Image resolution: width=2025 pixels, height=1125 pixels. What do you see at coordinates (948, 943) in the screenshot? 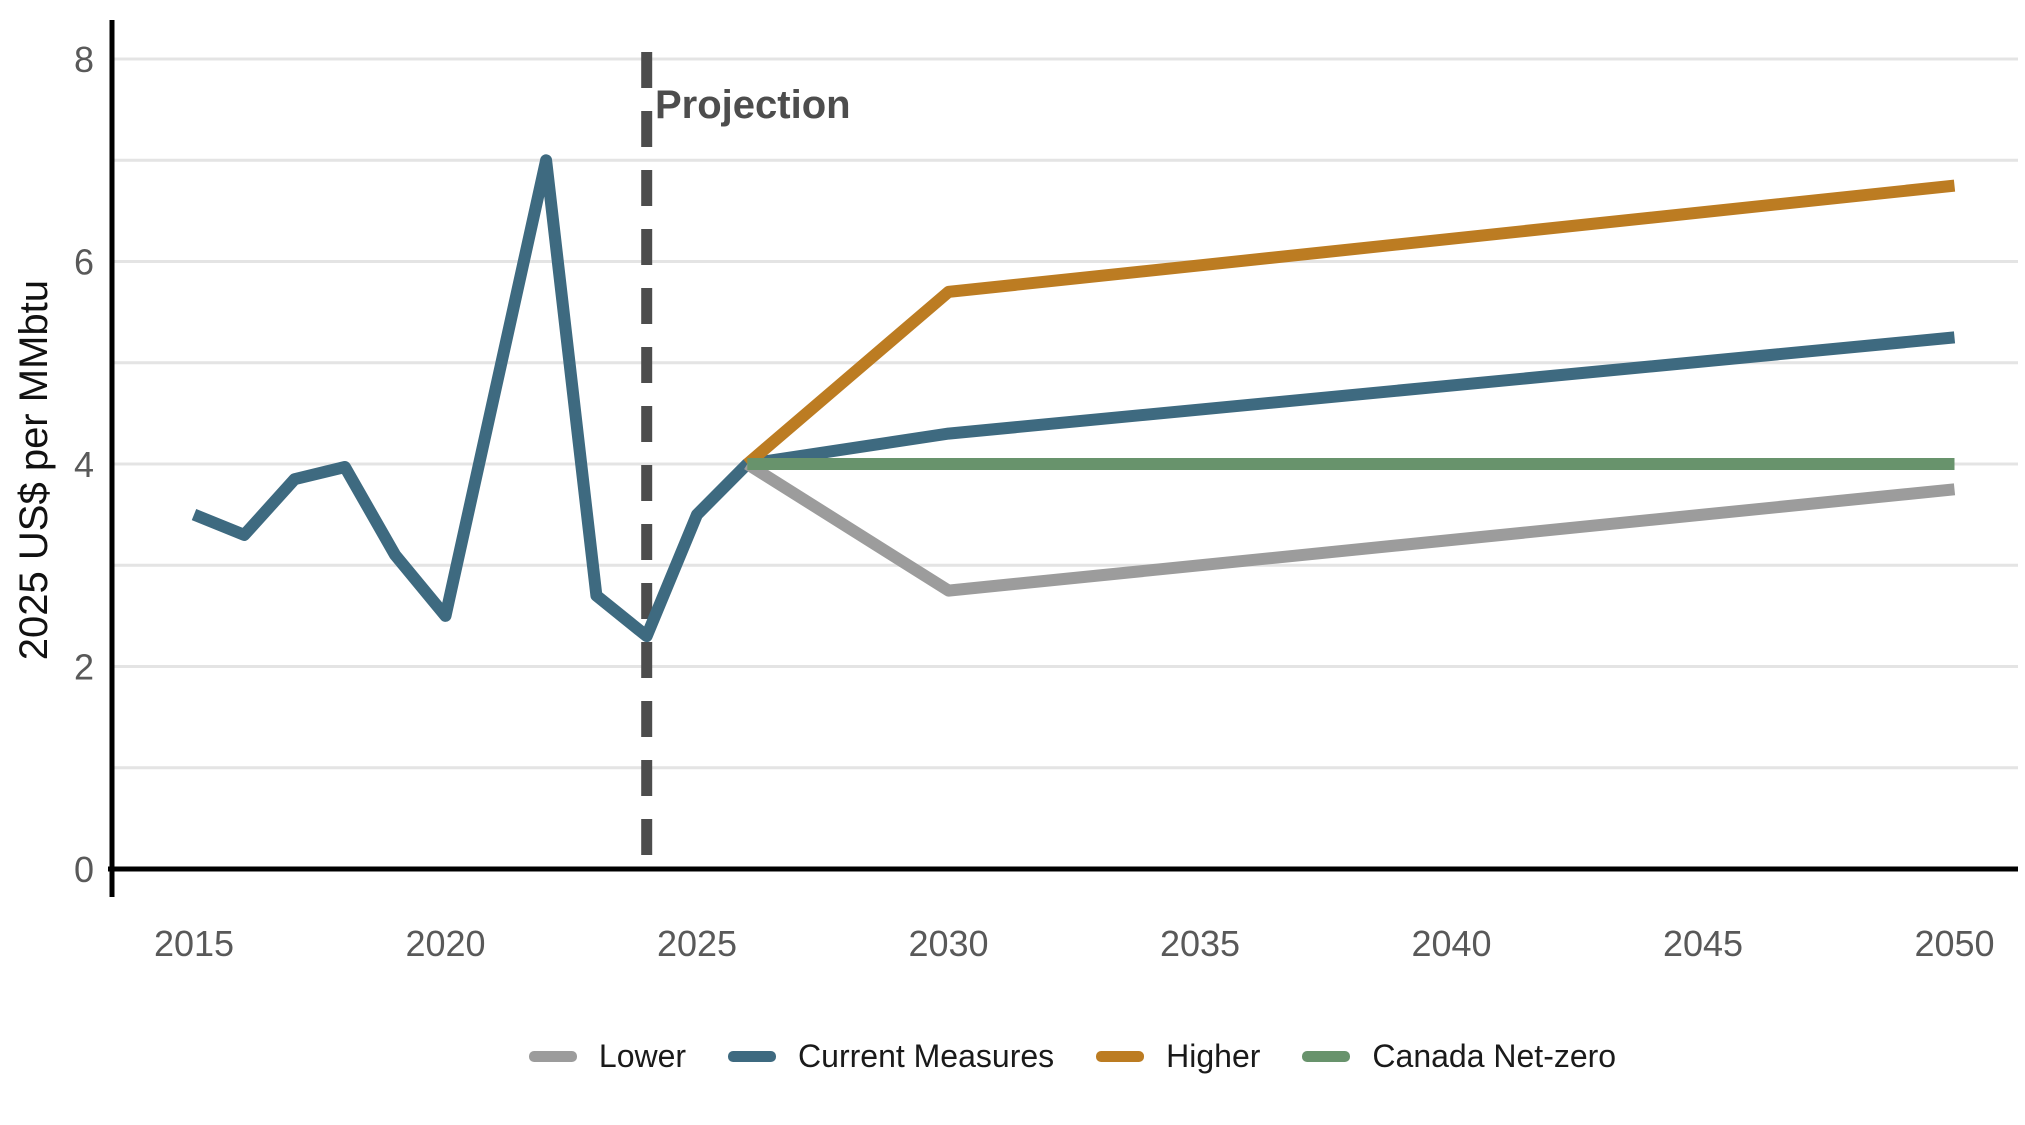
I see `x-tick-label: 2030` at bounding box center [948, 943].